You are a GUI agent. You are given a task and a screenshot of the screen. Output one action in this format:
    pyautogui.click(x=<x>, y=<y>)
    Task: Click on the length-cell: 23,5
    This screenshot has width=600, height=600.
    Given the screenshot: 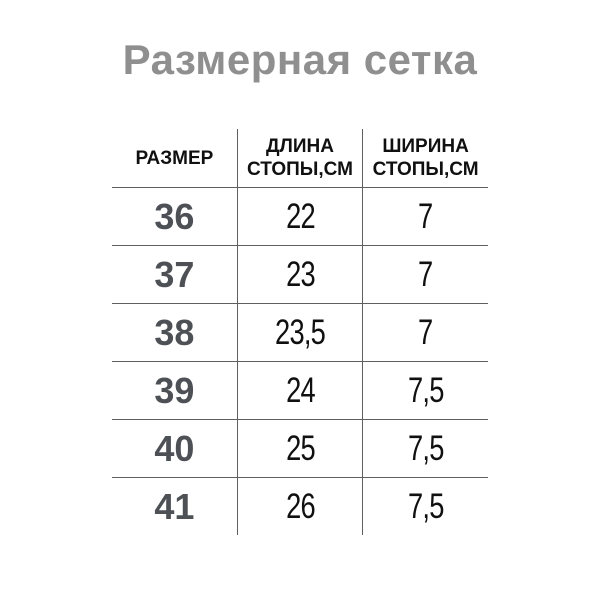 What is the action you would take?
    pyautogui.click(x=299, y=332)
    